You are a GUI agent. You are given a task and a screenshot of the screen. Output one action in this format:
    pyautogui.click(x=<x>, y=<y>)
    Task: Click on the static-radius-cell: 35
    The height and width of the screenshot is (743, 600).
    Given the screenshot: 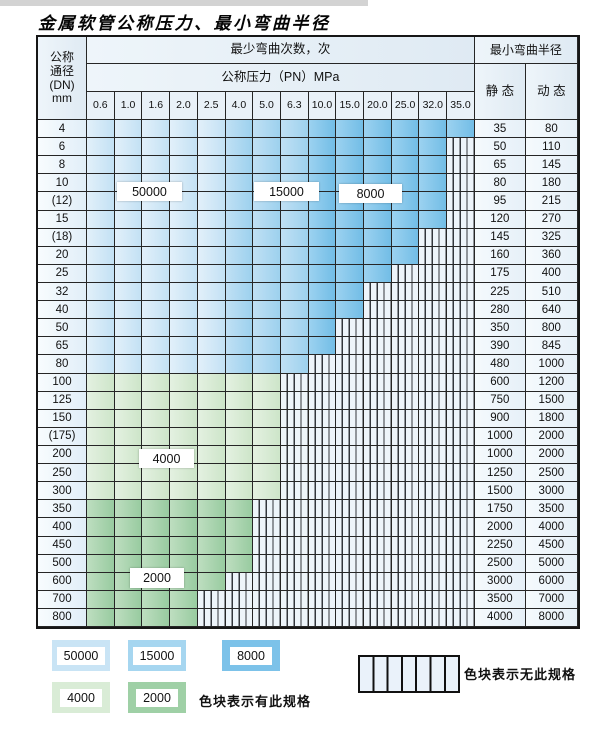 What is the action you would take?
    pyautogui.click(x=500, y=129)
    